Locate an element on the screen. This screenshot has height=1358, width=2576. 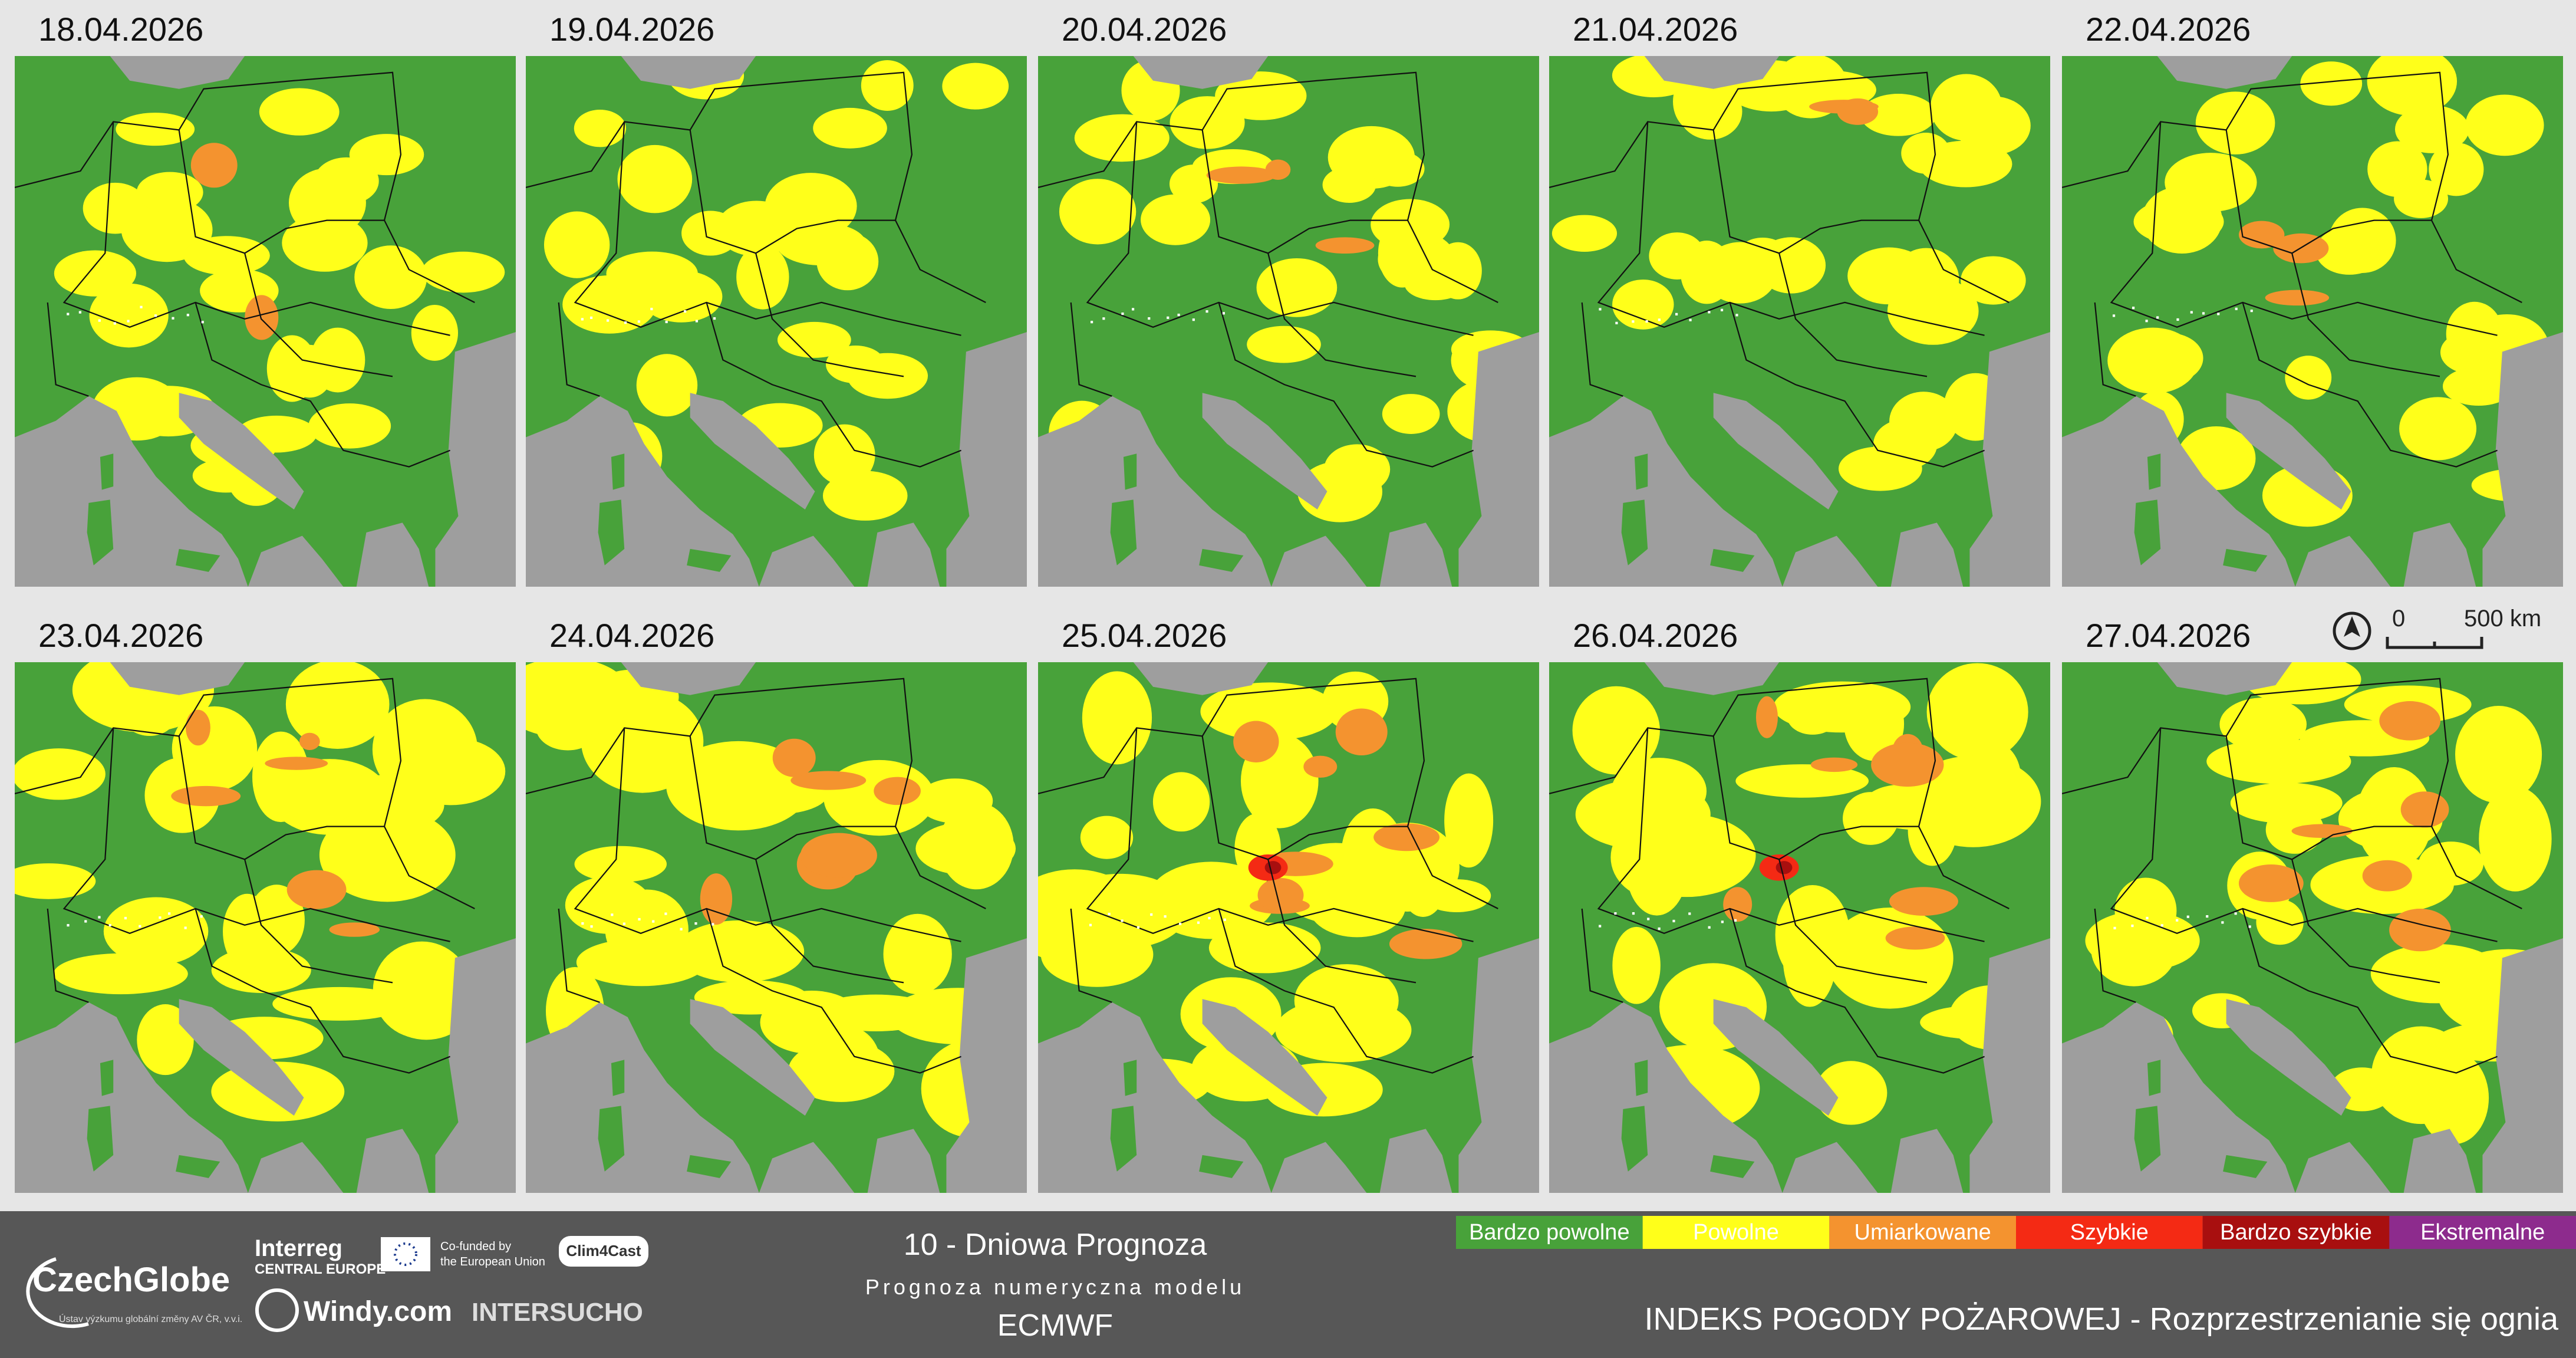
logo-text: CzechGlobe is located at coordinates (131, 1280).